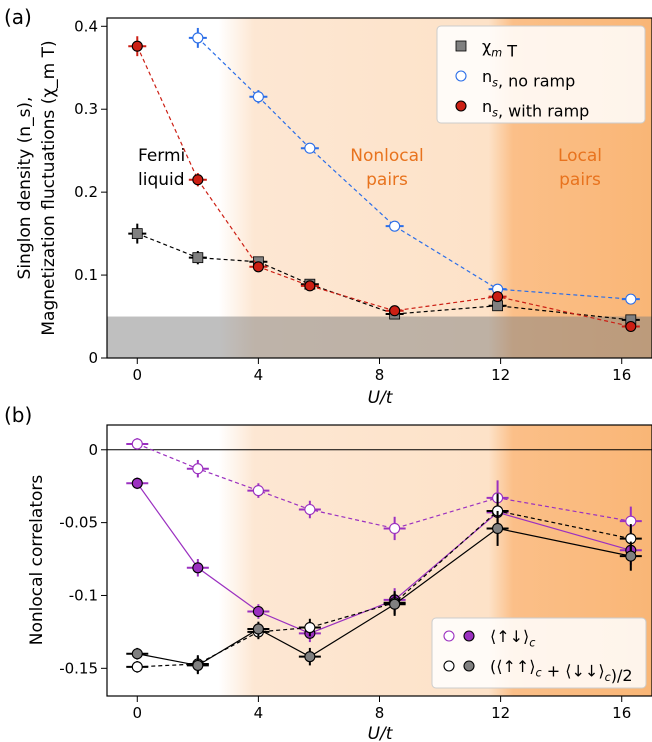 The width and height of the screenshot is (652, 742). I want to click on y-tick-label: 0.4, so click(86, 26).